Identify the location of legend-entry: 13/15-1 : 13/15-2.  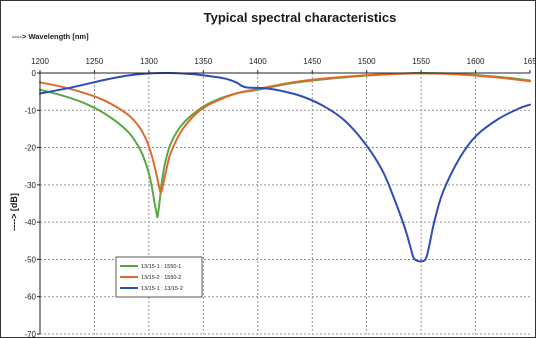
(162, 289).